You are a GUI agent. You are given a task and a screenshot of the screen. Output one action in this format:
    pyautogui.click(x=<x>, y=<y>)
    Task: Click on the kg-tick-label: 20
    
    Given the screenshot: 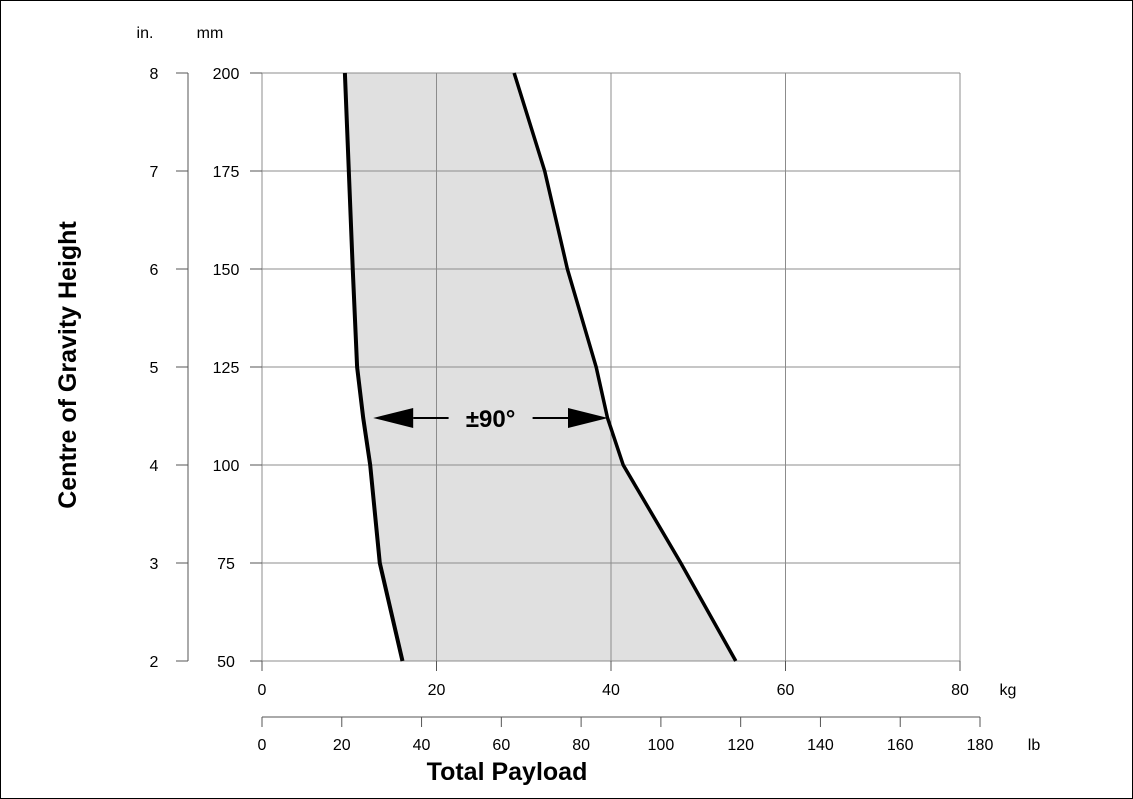 What is the action you would take?
    pyautogui.click(x=437, y=690)
    